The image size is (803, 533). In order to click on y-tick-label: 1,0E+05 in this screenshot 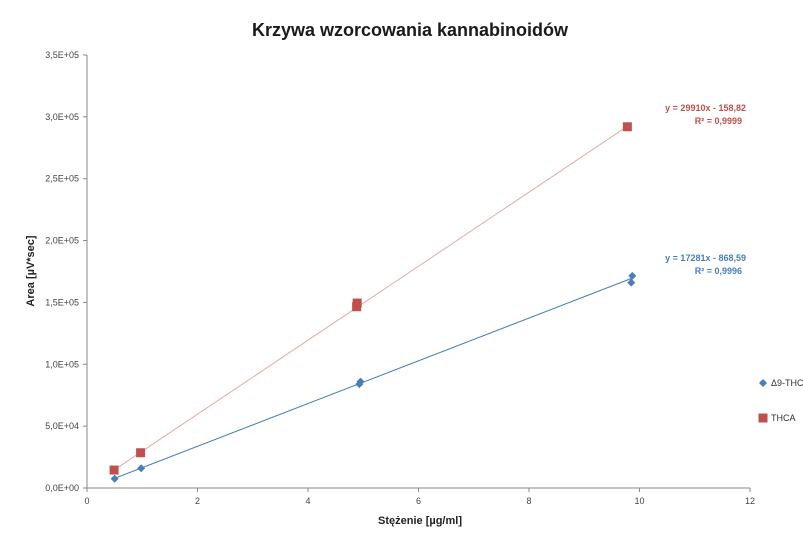, I will do `click(62, 364)`.